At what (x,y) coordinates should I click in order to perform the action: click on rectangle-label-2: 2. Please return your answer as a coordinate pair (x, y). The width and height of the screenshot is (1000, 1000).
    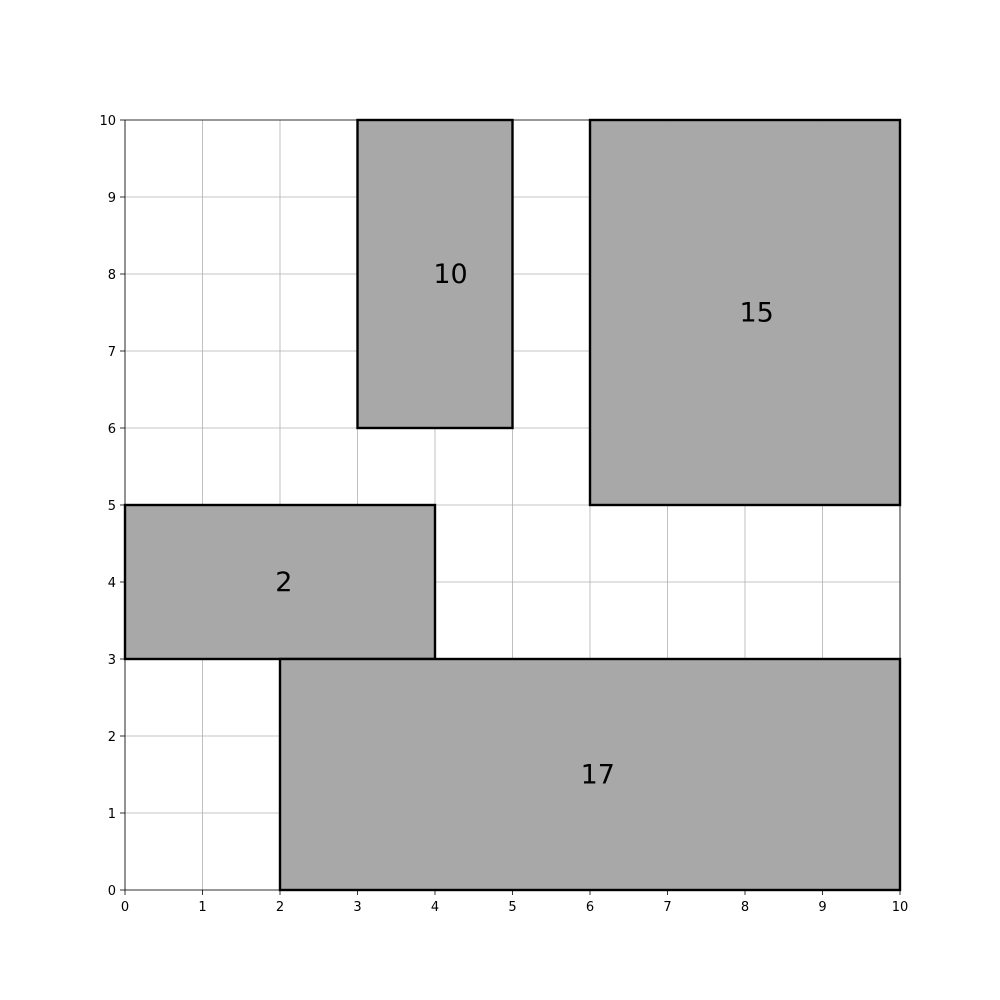
    Looking at the image, I should click on (283, 582).